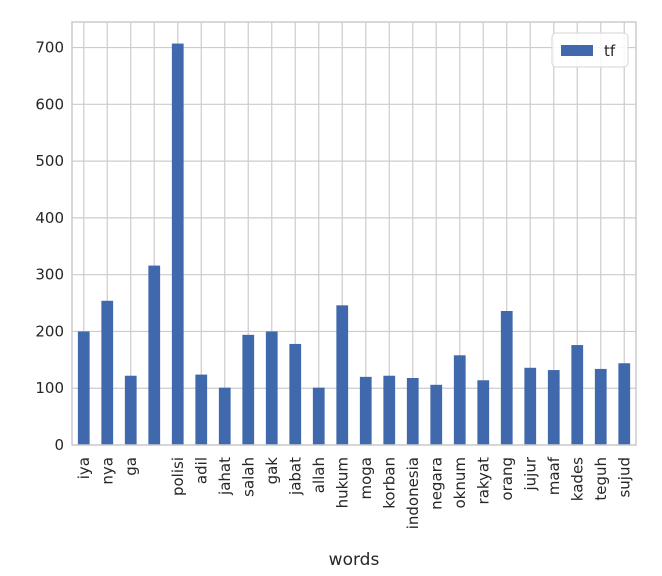 Image resolution: width=662 pixels, height=576 pixels. What do you see at coordinates (577, 50) in the screenshot?
I see `legend-swatch` at bounding box center [577, 50].